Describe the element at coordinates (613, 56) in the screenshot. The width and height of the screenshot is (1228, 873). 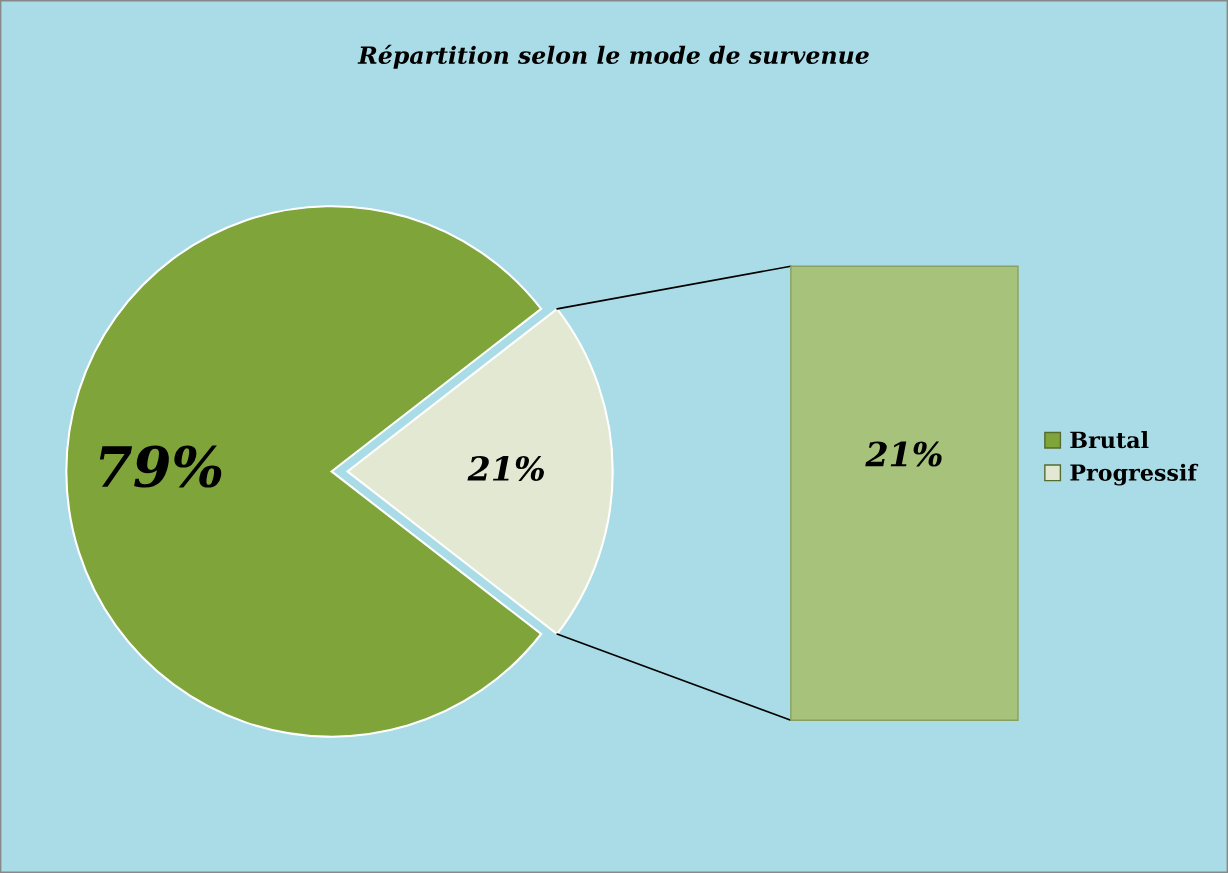
I see `chart-title: Répartition selon le mode de survenue` at that location.